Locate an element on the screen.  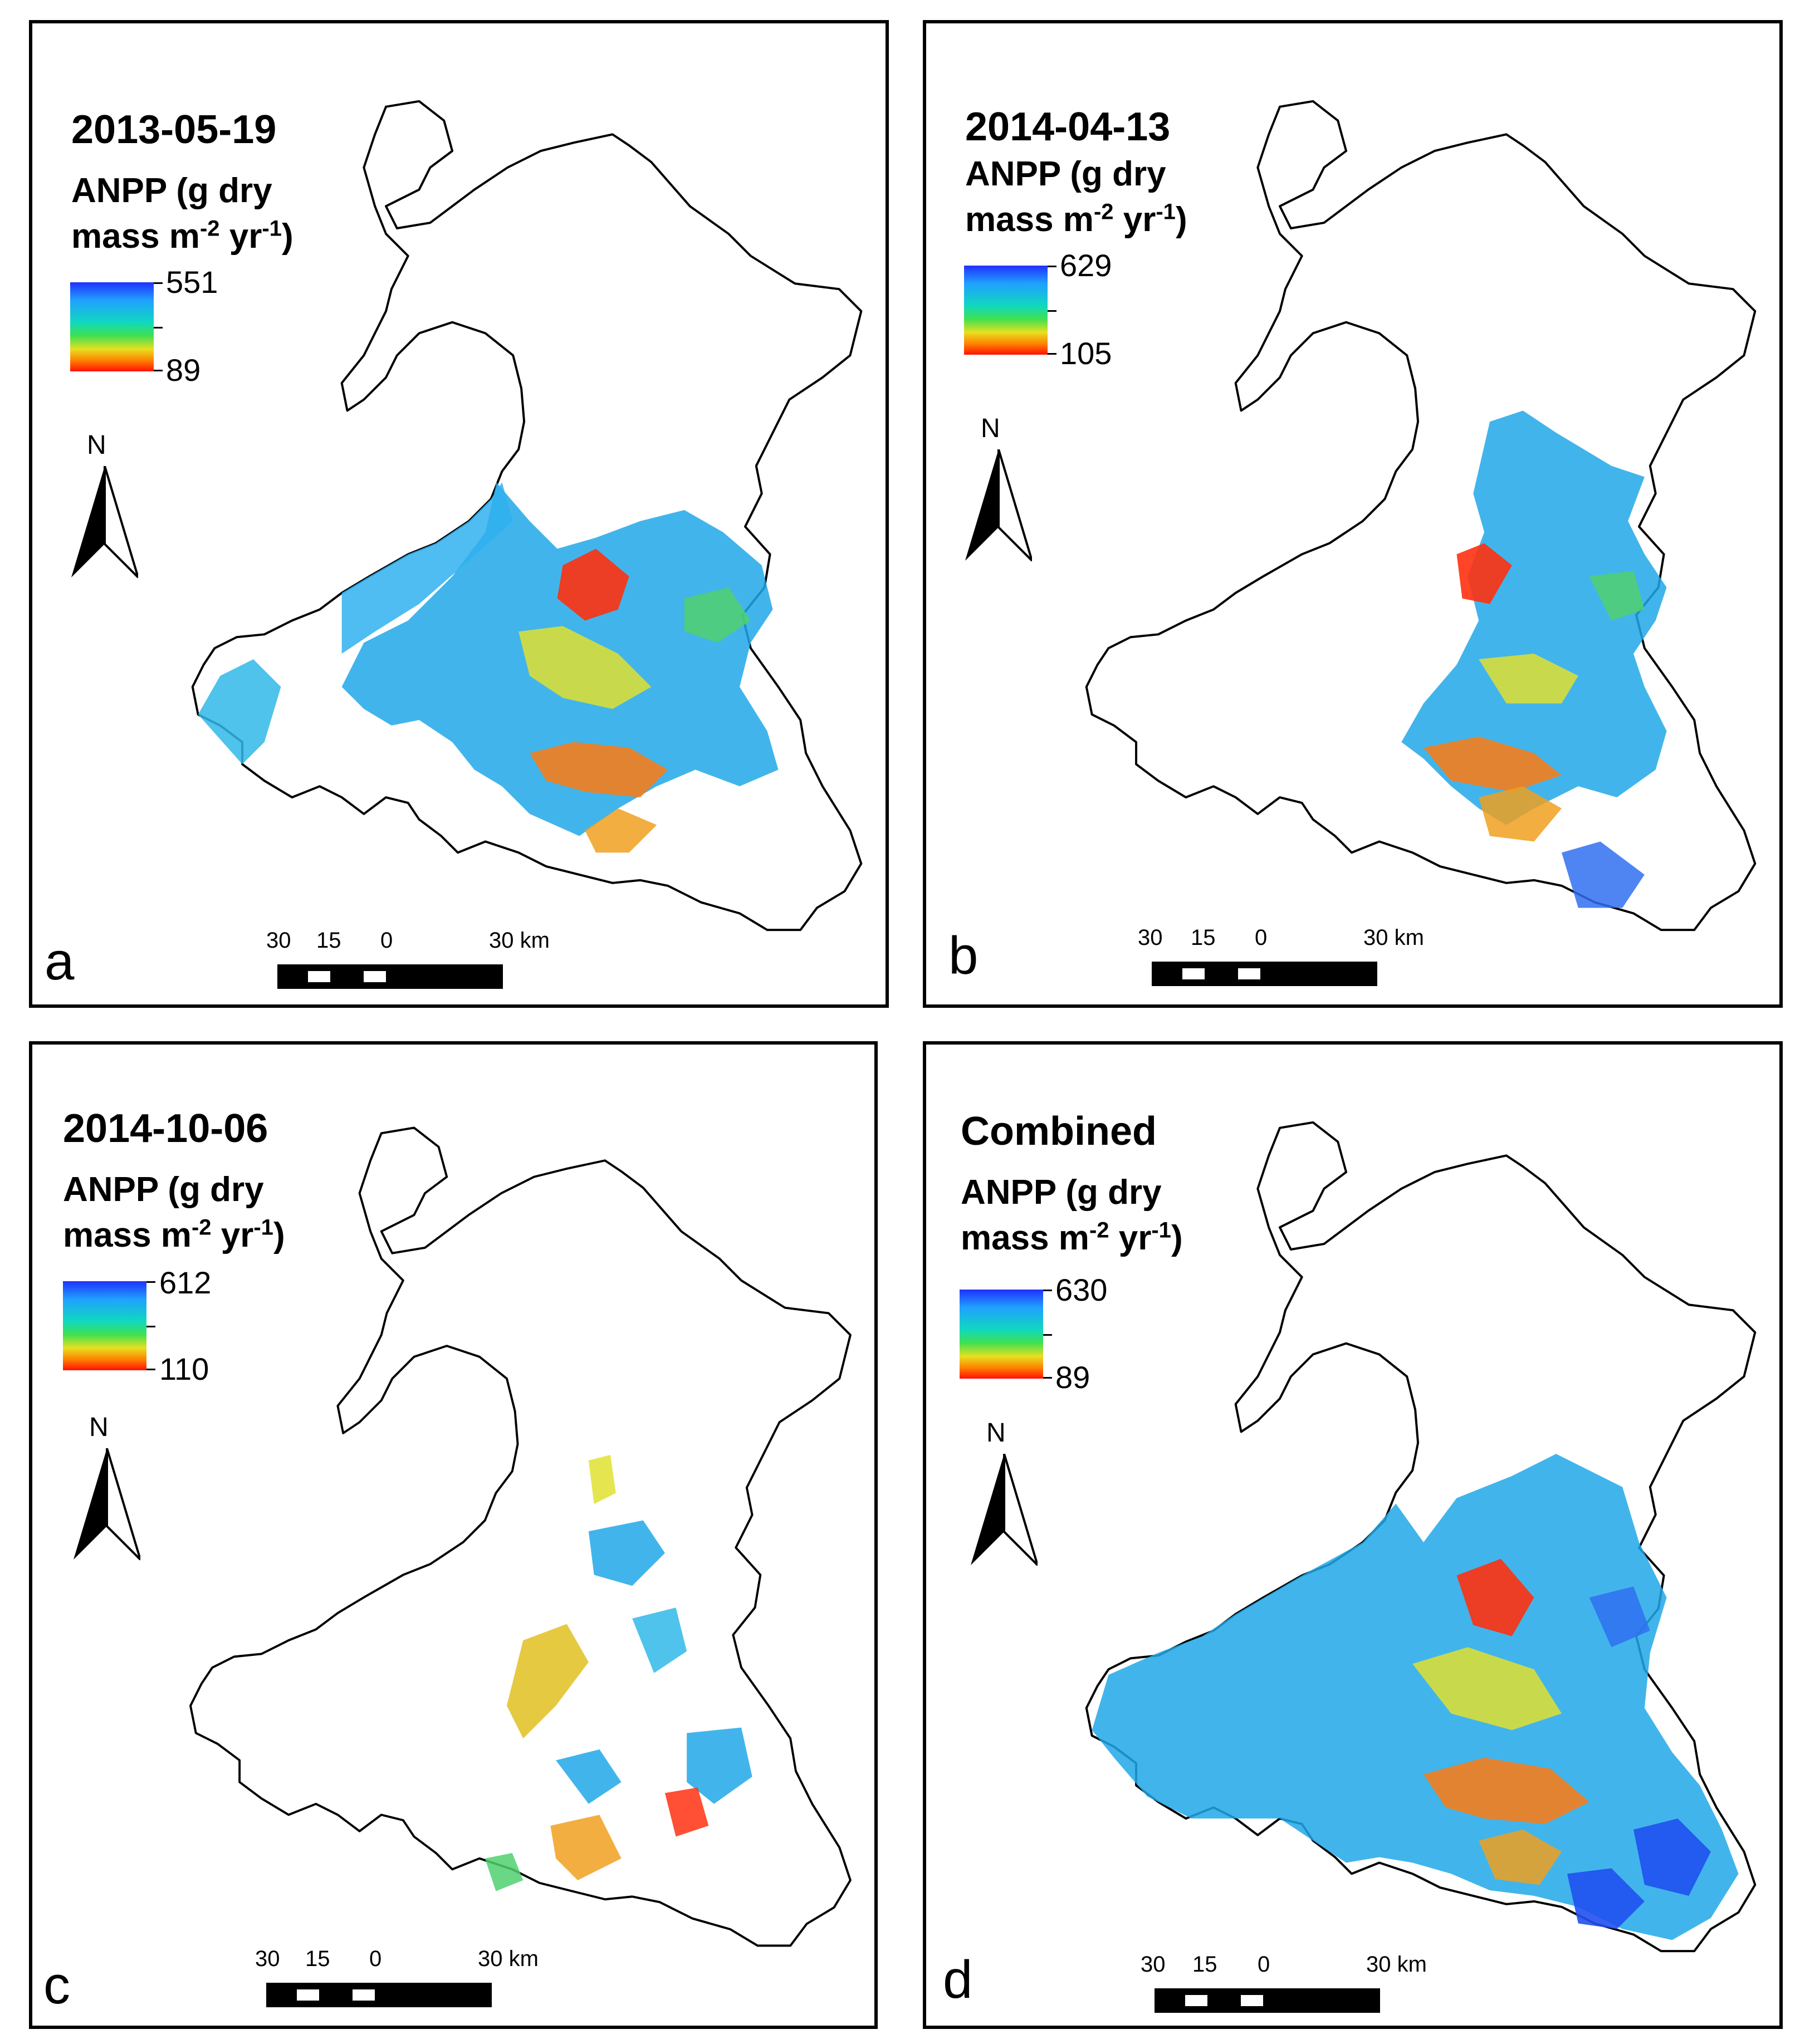
legend-title-a: ANPP (g dry mass m-2 yr-1) is located at coordinates (182, 213).